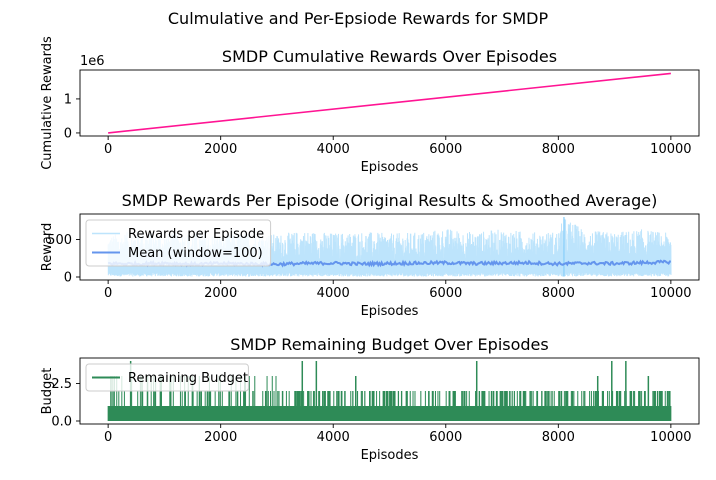 This screenshot has width=716, height=480. Describe the element at coordinates (47, 103) in the screenshot. I see `y-axis-label: Cumulative Rewards` at that location.